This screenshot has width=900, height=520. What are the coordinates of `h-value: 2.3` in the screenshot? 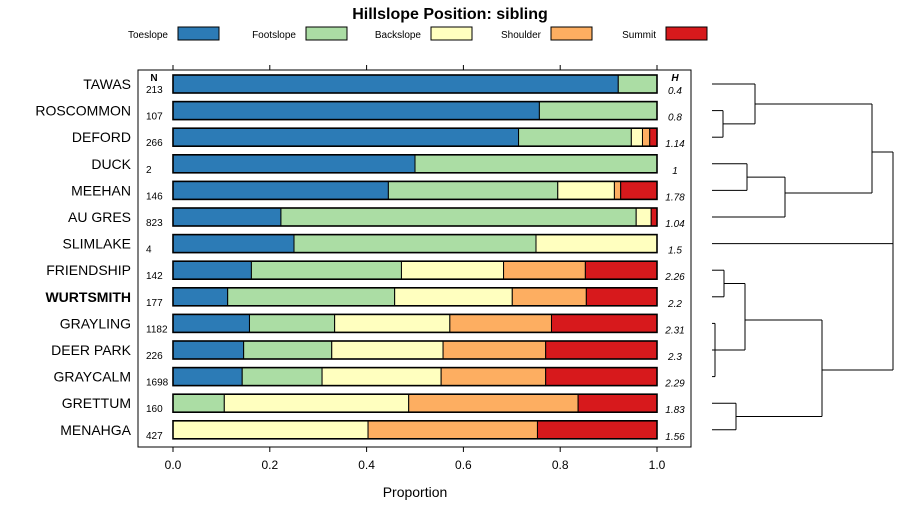 It's located at (674, 357).